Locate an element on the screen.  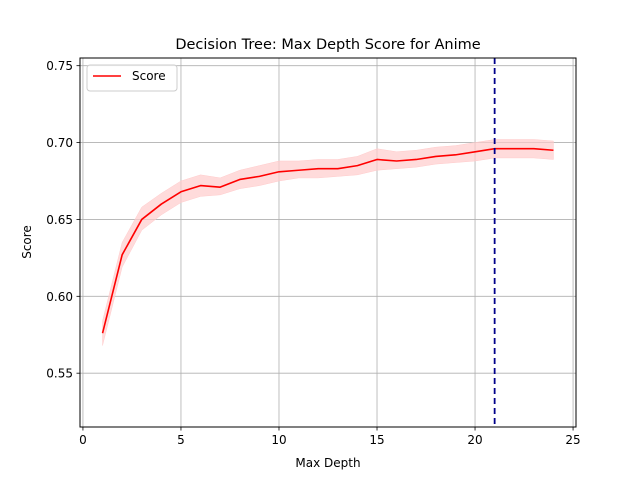
x-tick-label: 0 is located at coordinates (83, 440).